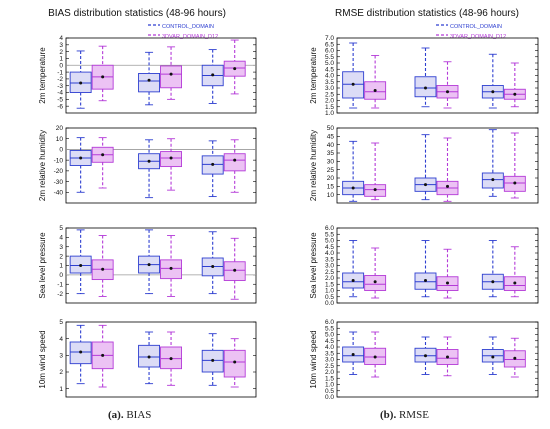 This screenshot has height=429, width=550. I want to click on rmse-panel-0-frame, so click(437, 75).